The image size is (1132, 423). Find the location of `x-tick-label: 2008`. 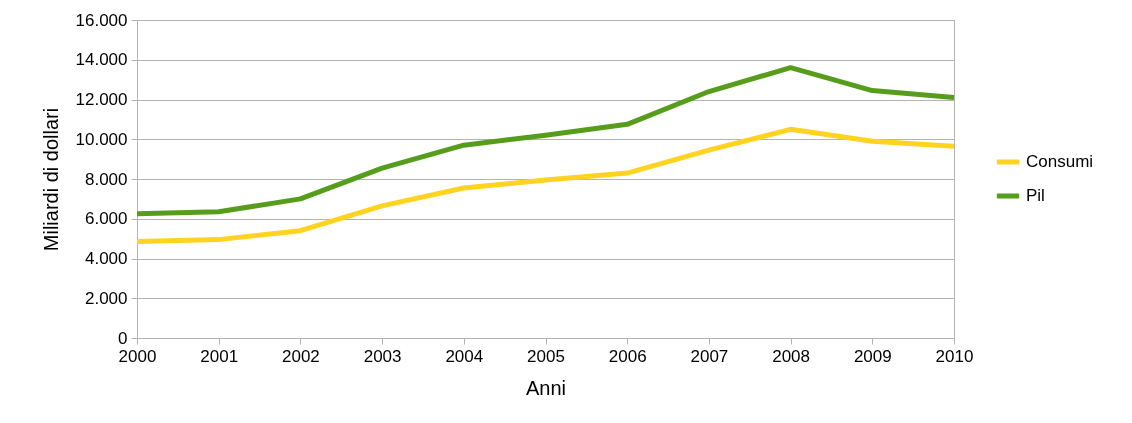

x-tick-label: 2008 is located at coordinates (791, 356).